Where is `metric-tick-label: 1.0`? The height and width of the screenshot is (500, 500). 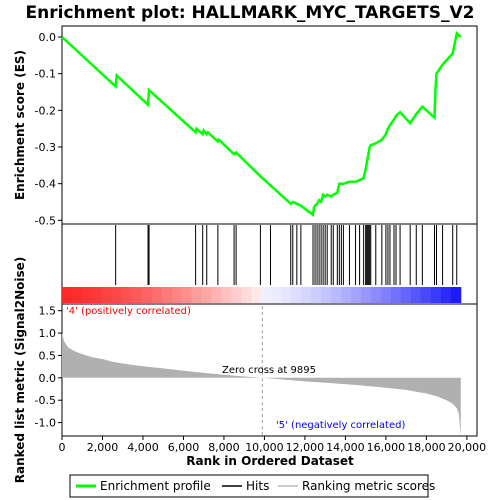 metric-tick-label: 1.0 is located at coordinates (48, 333).